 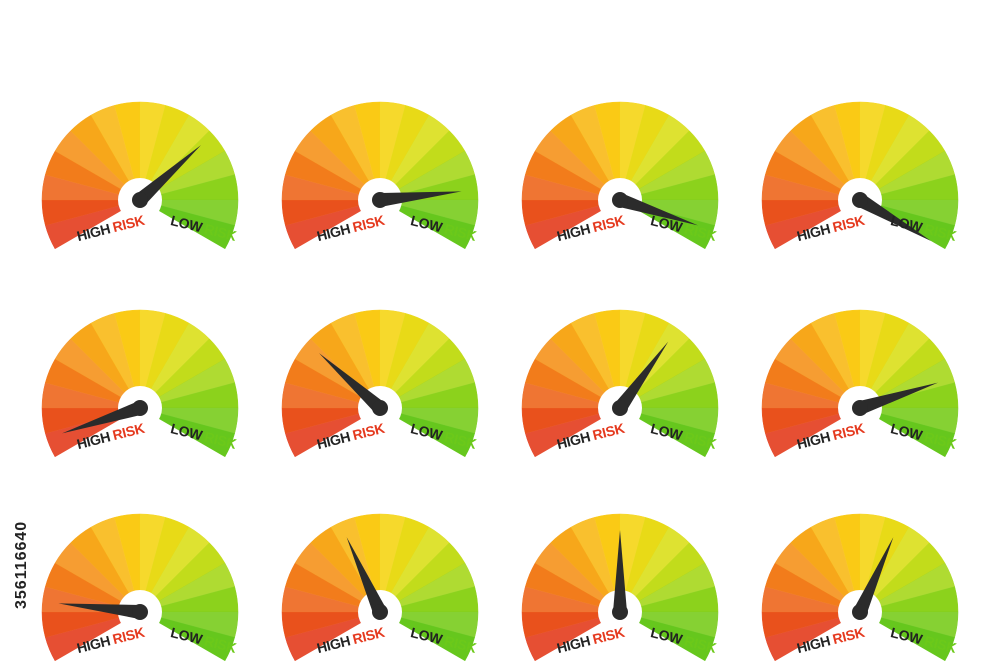 I want to click on side-id: 356116640, so click(x=22, y=530).